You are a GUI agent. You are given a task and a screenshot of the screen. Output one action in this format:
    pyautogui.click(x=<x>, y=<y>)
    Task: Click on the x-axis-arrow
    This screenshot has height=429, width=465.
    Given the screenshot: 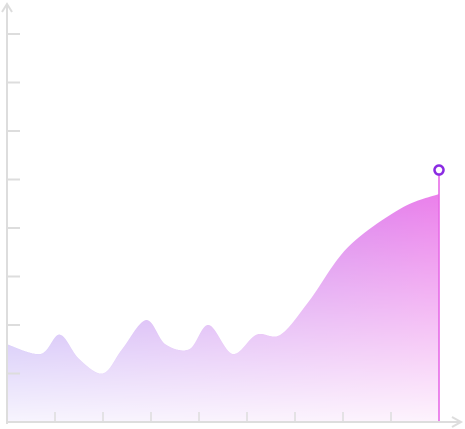 What is the action you would take?
    pyautogui.click(x=457, y=422)
    